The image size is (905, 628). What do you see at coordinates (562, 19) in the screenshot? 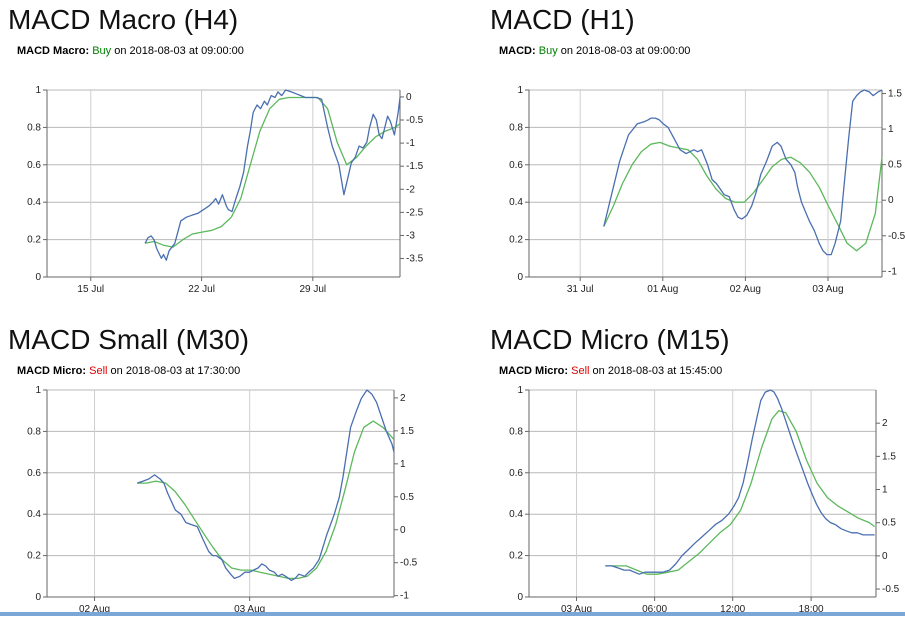
I see `chart-title: MACD (H1)` at bounding box center [562, 19].